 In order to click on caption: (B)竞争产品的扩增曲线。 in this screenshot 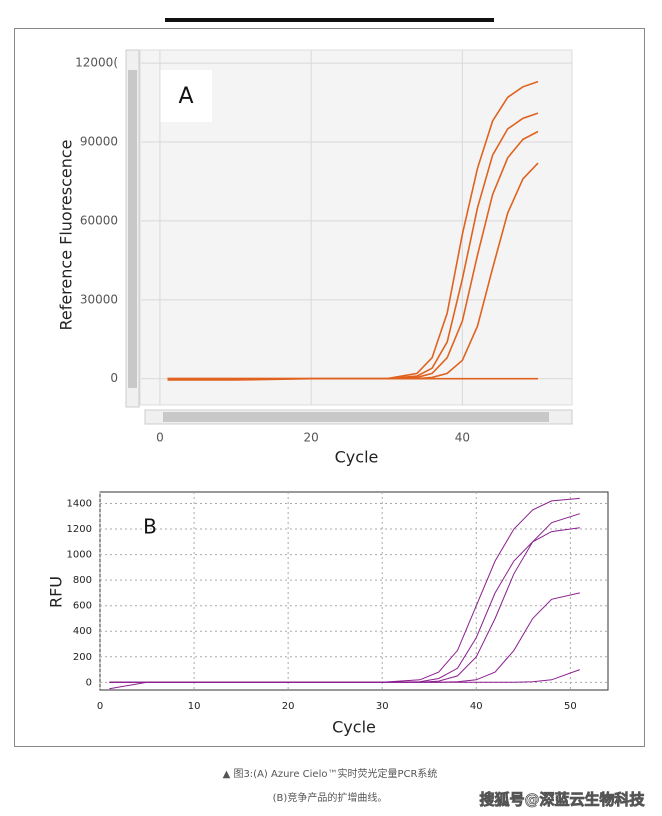, I will do `click(330, 797)`.